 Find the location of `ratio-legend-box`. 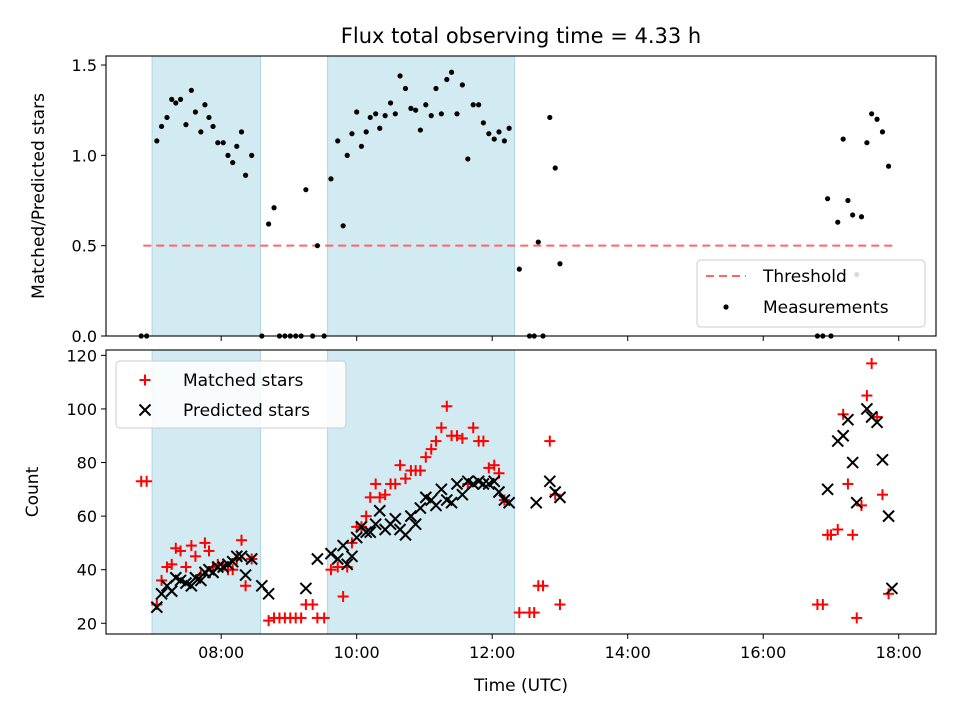

ratio-legend-box is located at coordinates (811, 293).